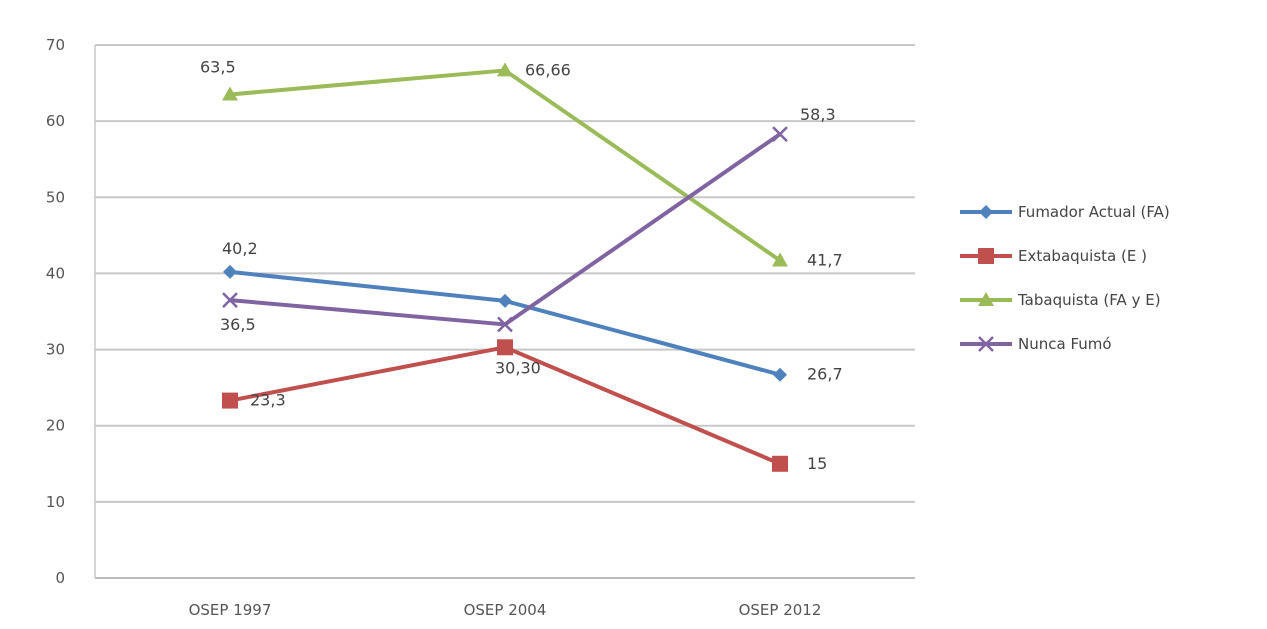 The height and width of the screenshot is (629, 1267). What do you see at coordinates (230, 610) in the screenshot?
I see `x-tick-label: OSEP 1997` at bounding box center [230, 610].